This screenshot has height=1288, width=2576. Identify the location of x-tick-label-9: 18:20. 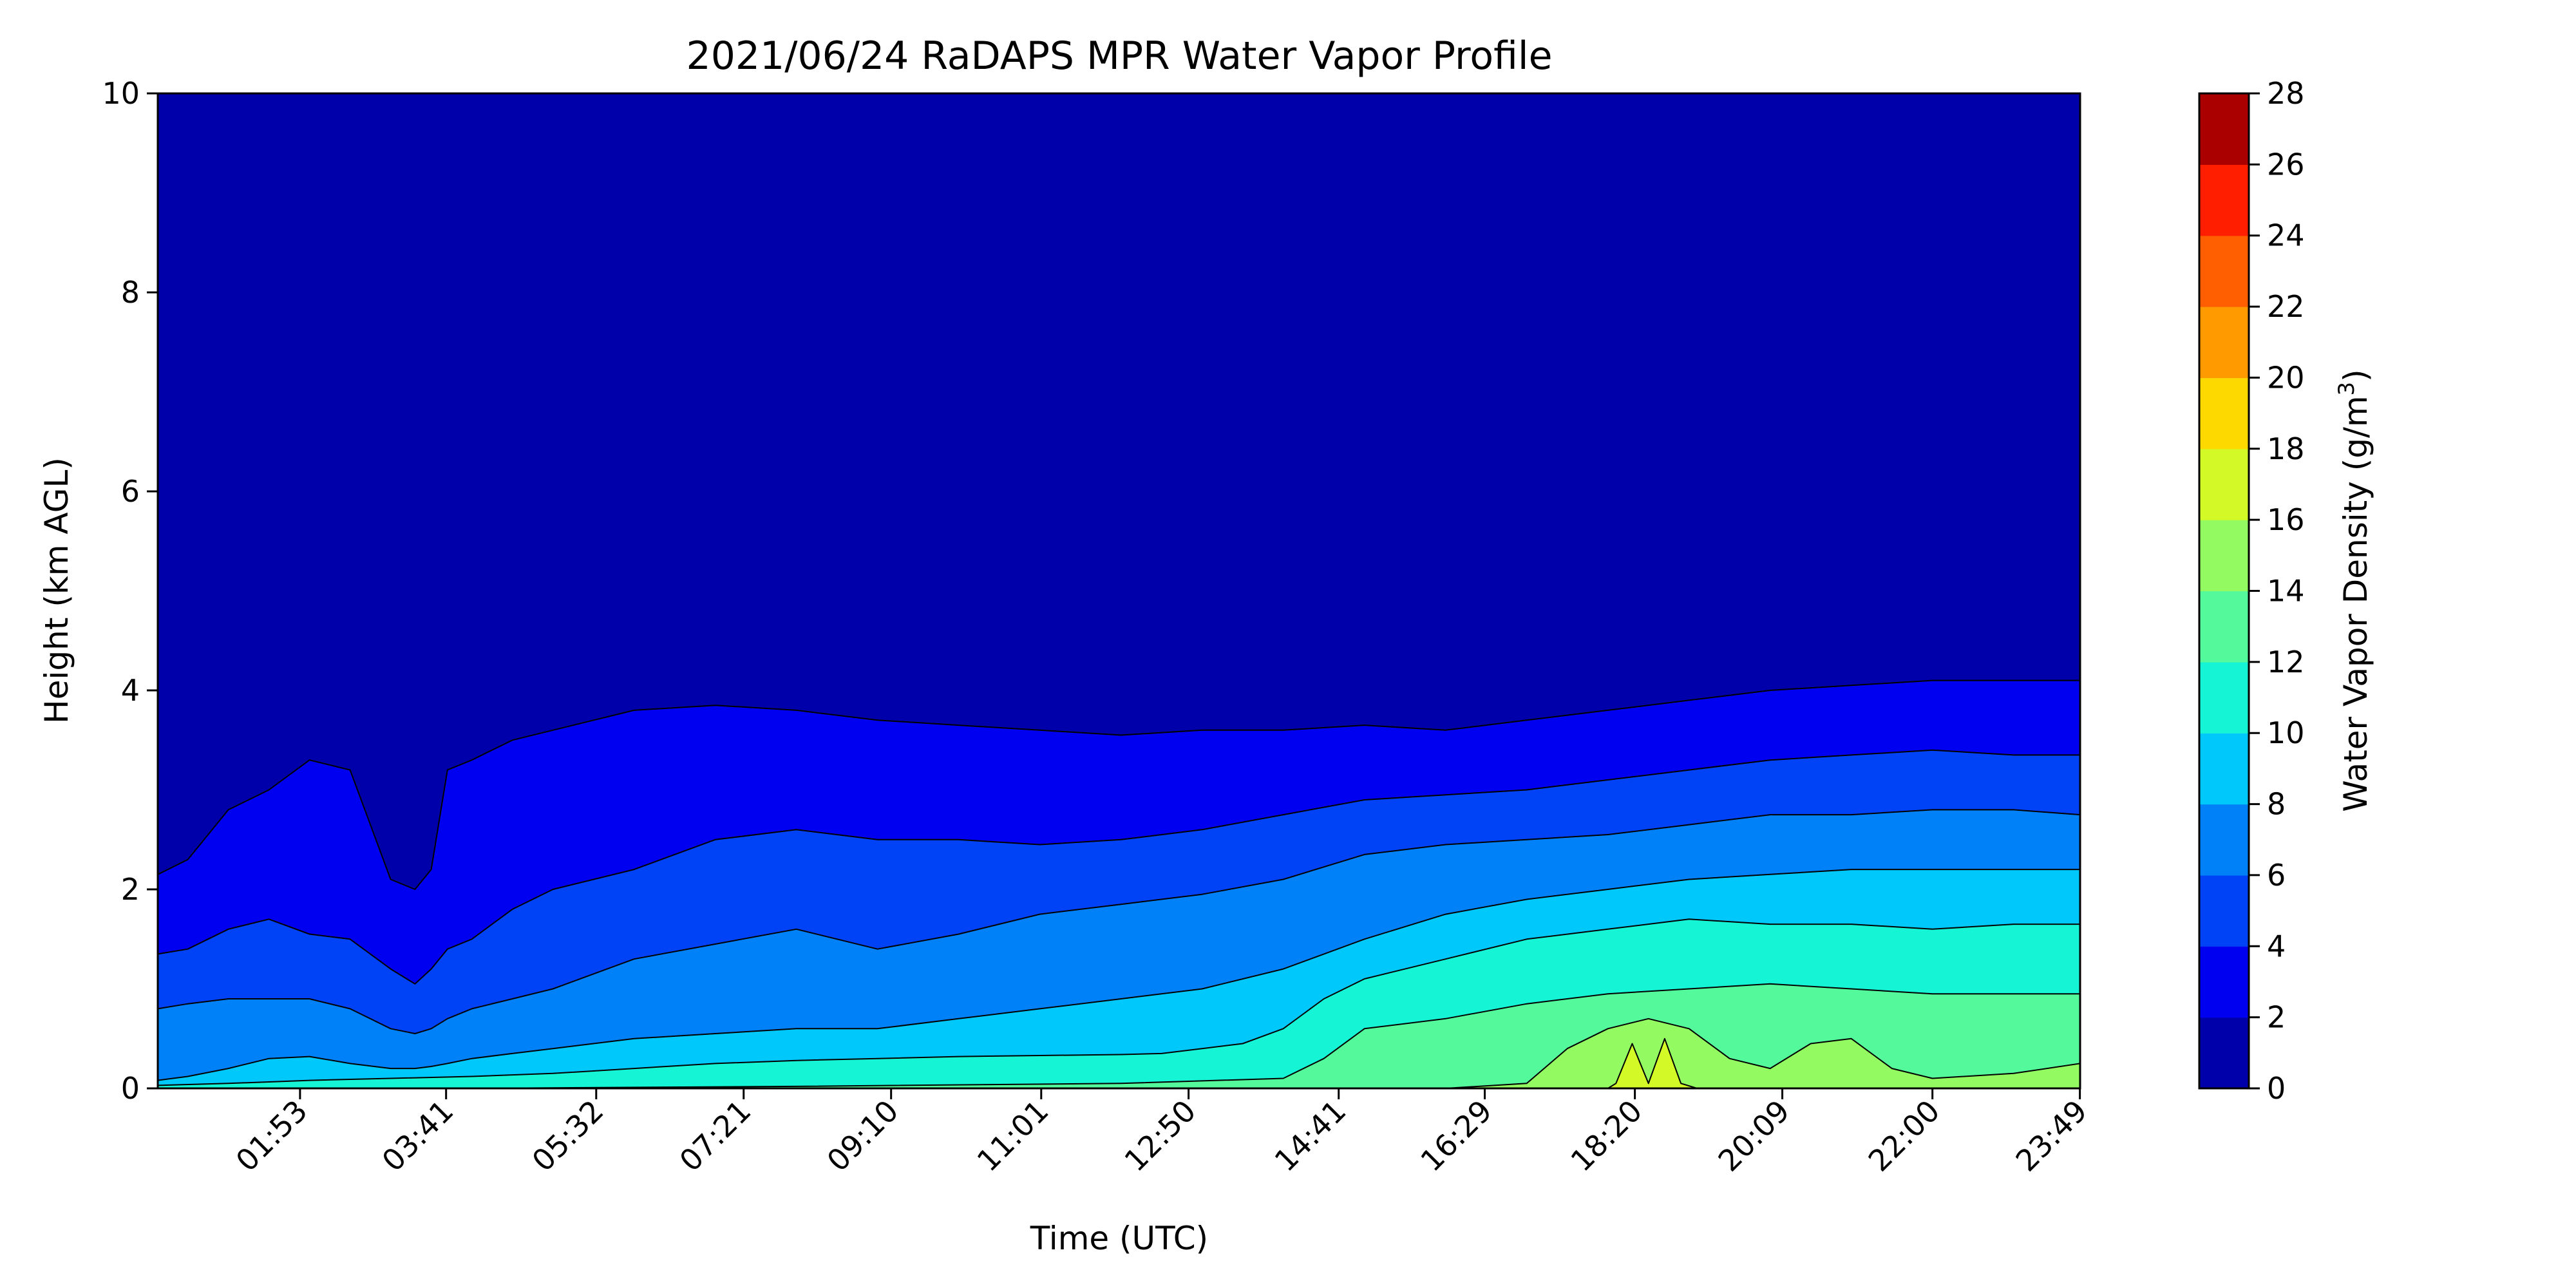
(1607, 1136).